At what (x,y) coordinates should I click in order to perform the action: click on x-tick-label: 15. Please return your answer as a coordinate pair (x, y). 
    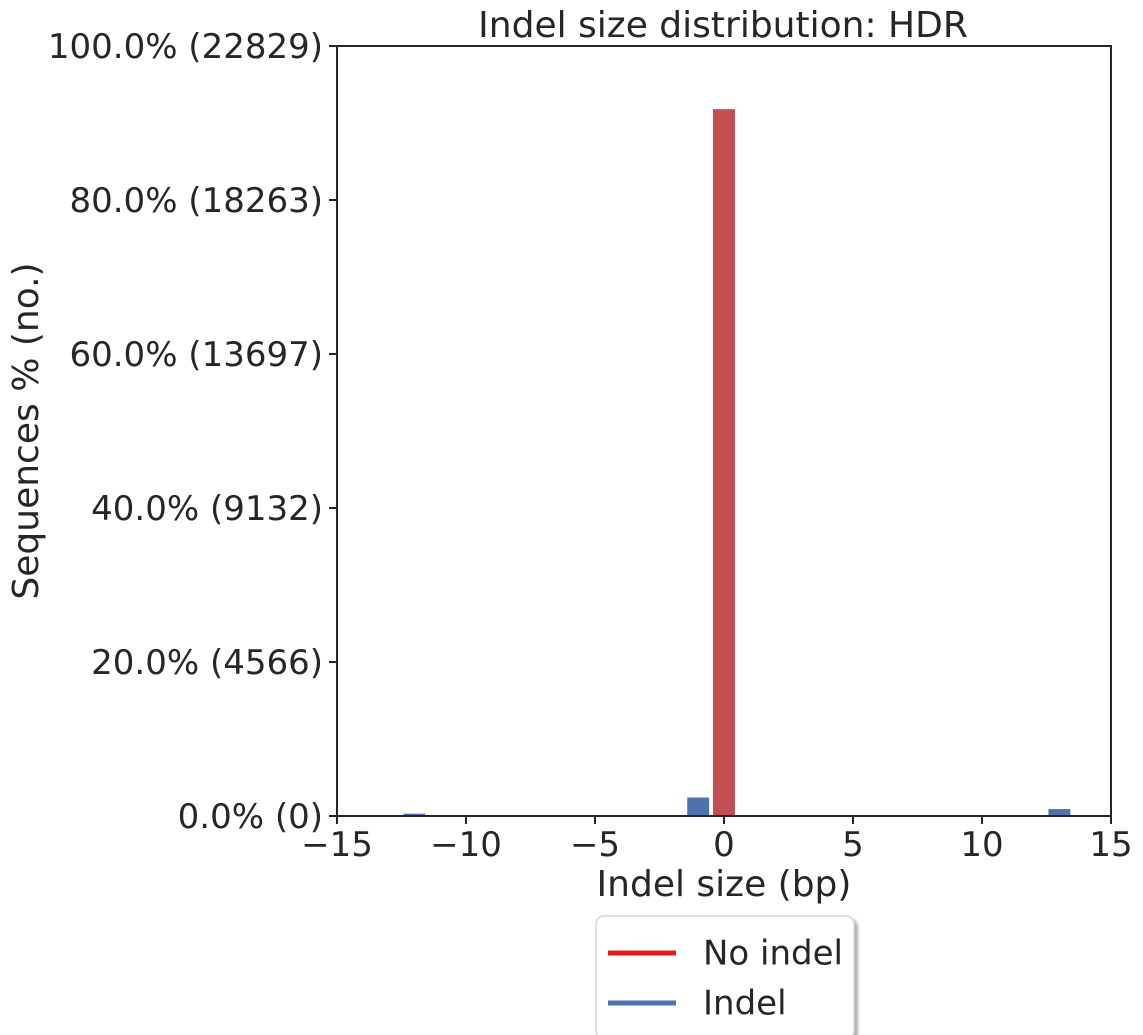
    Looking at the image, I should click on (1110, 845).